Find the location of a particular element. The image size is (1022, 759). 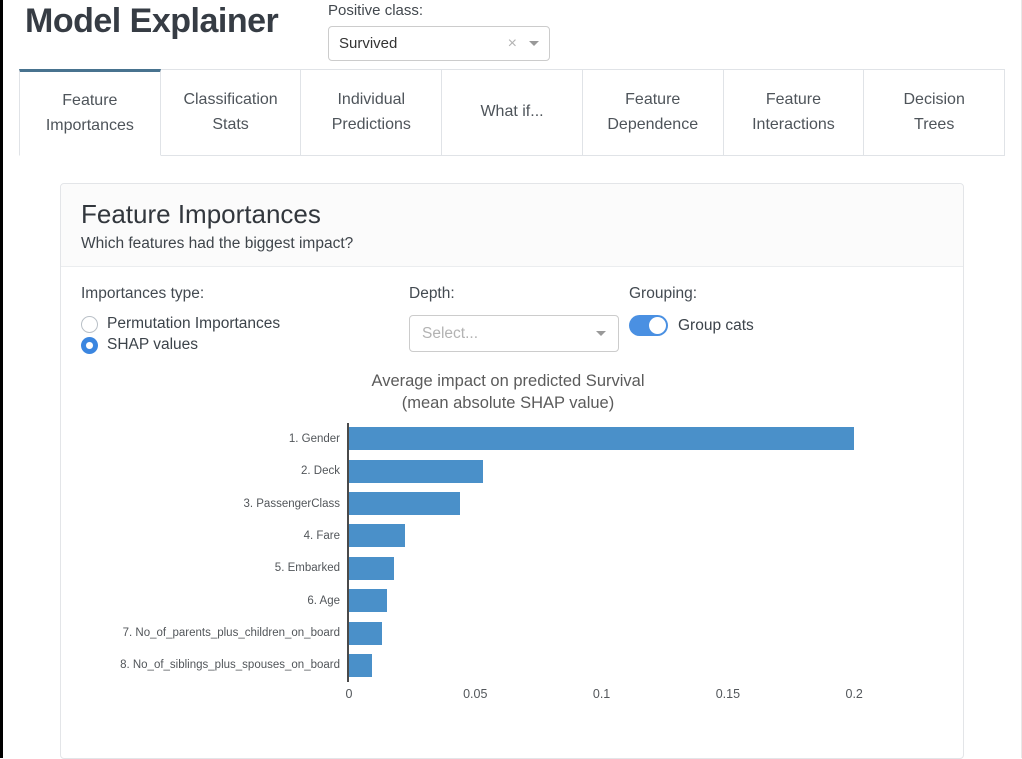

card-title: Feature Importances is located at coordinates (201, 214).